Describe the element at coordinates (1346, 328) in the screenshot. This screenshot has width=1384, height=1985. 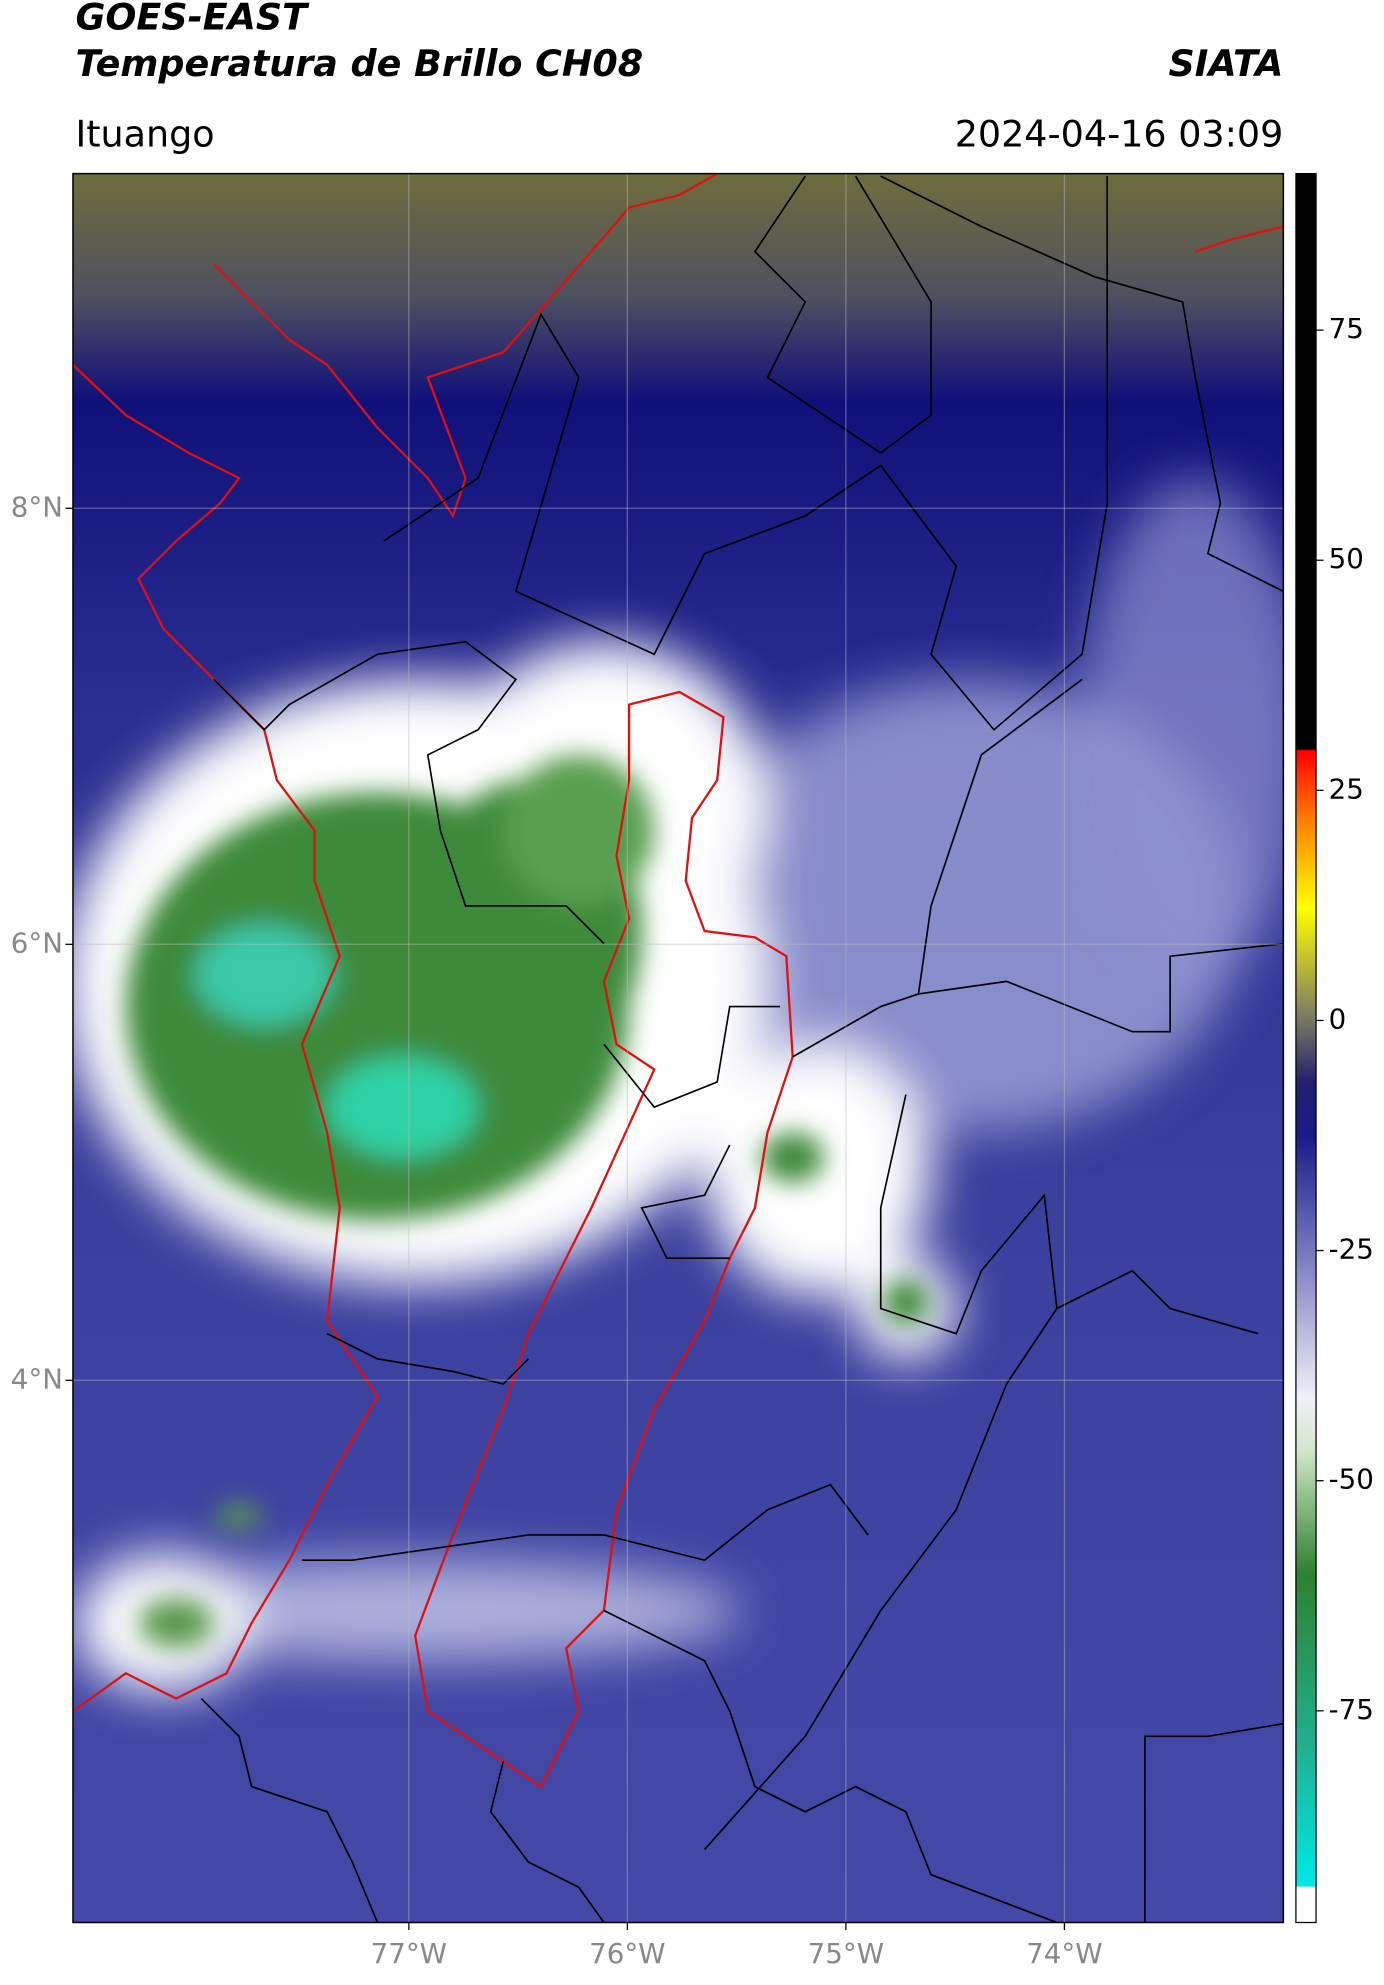
I see `colorbar-tick-label: 75` at that location.